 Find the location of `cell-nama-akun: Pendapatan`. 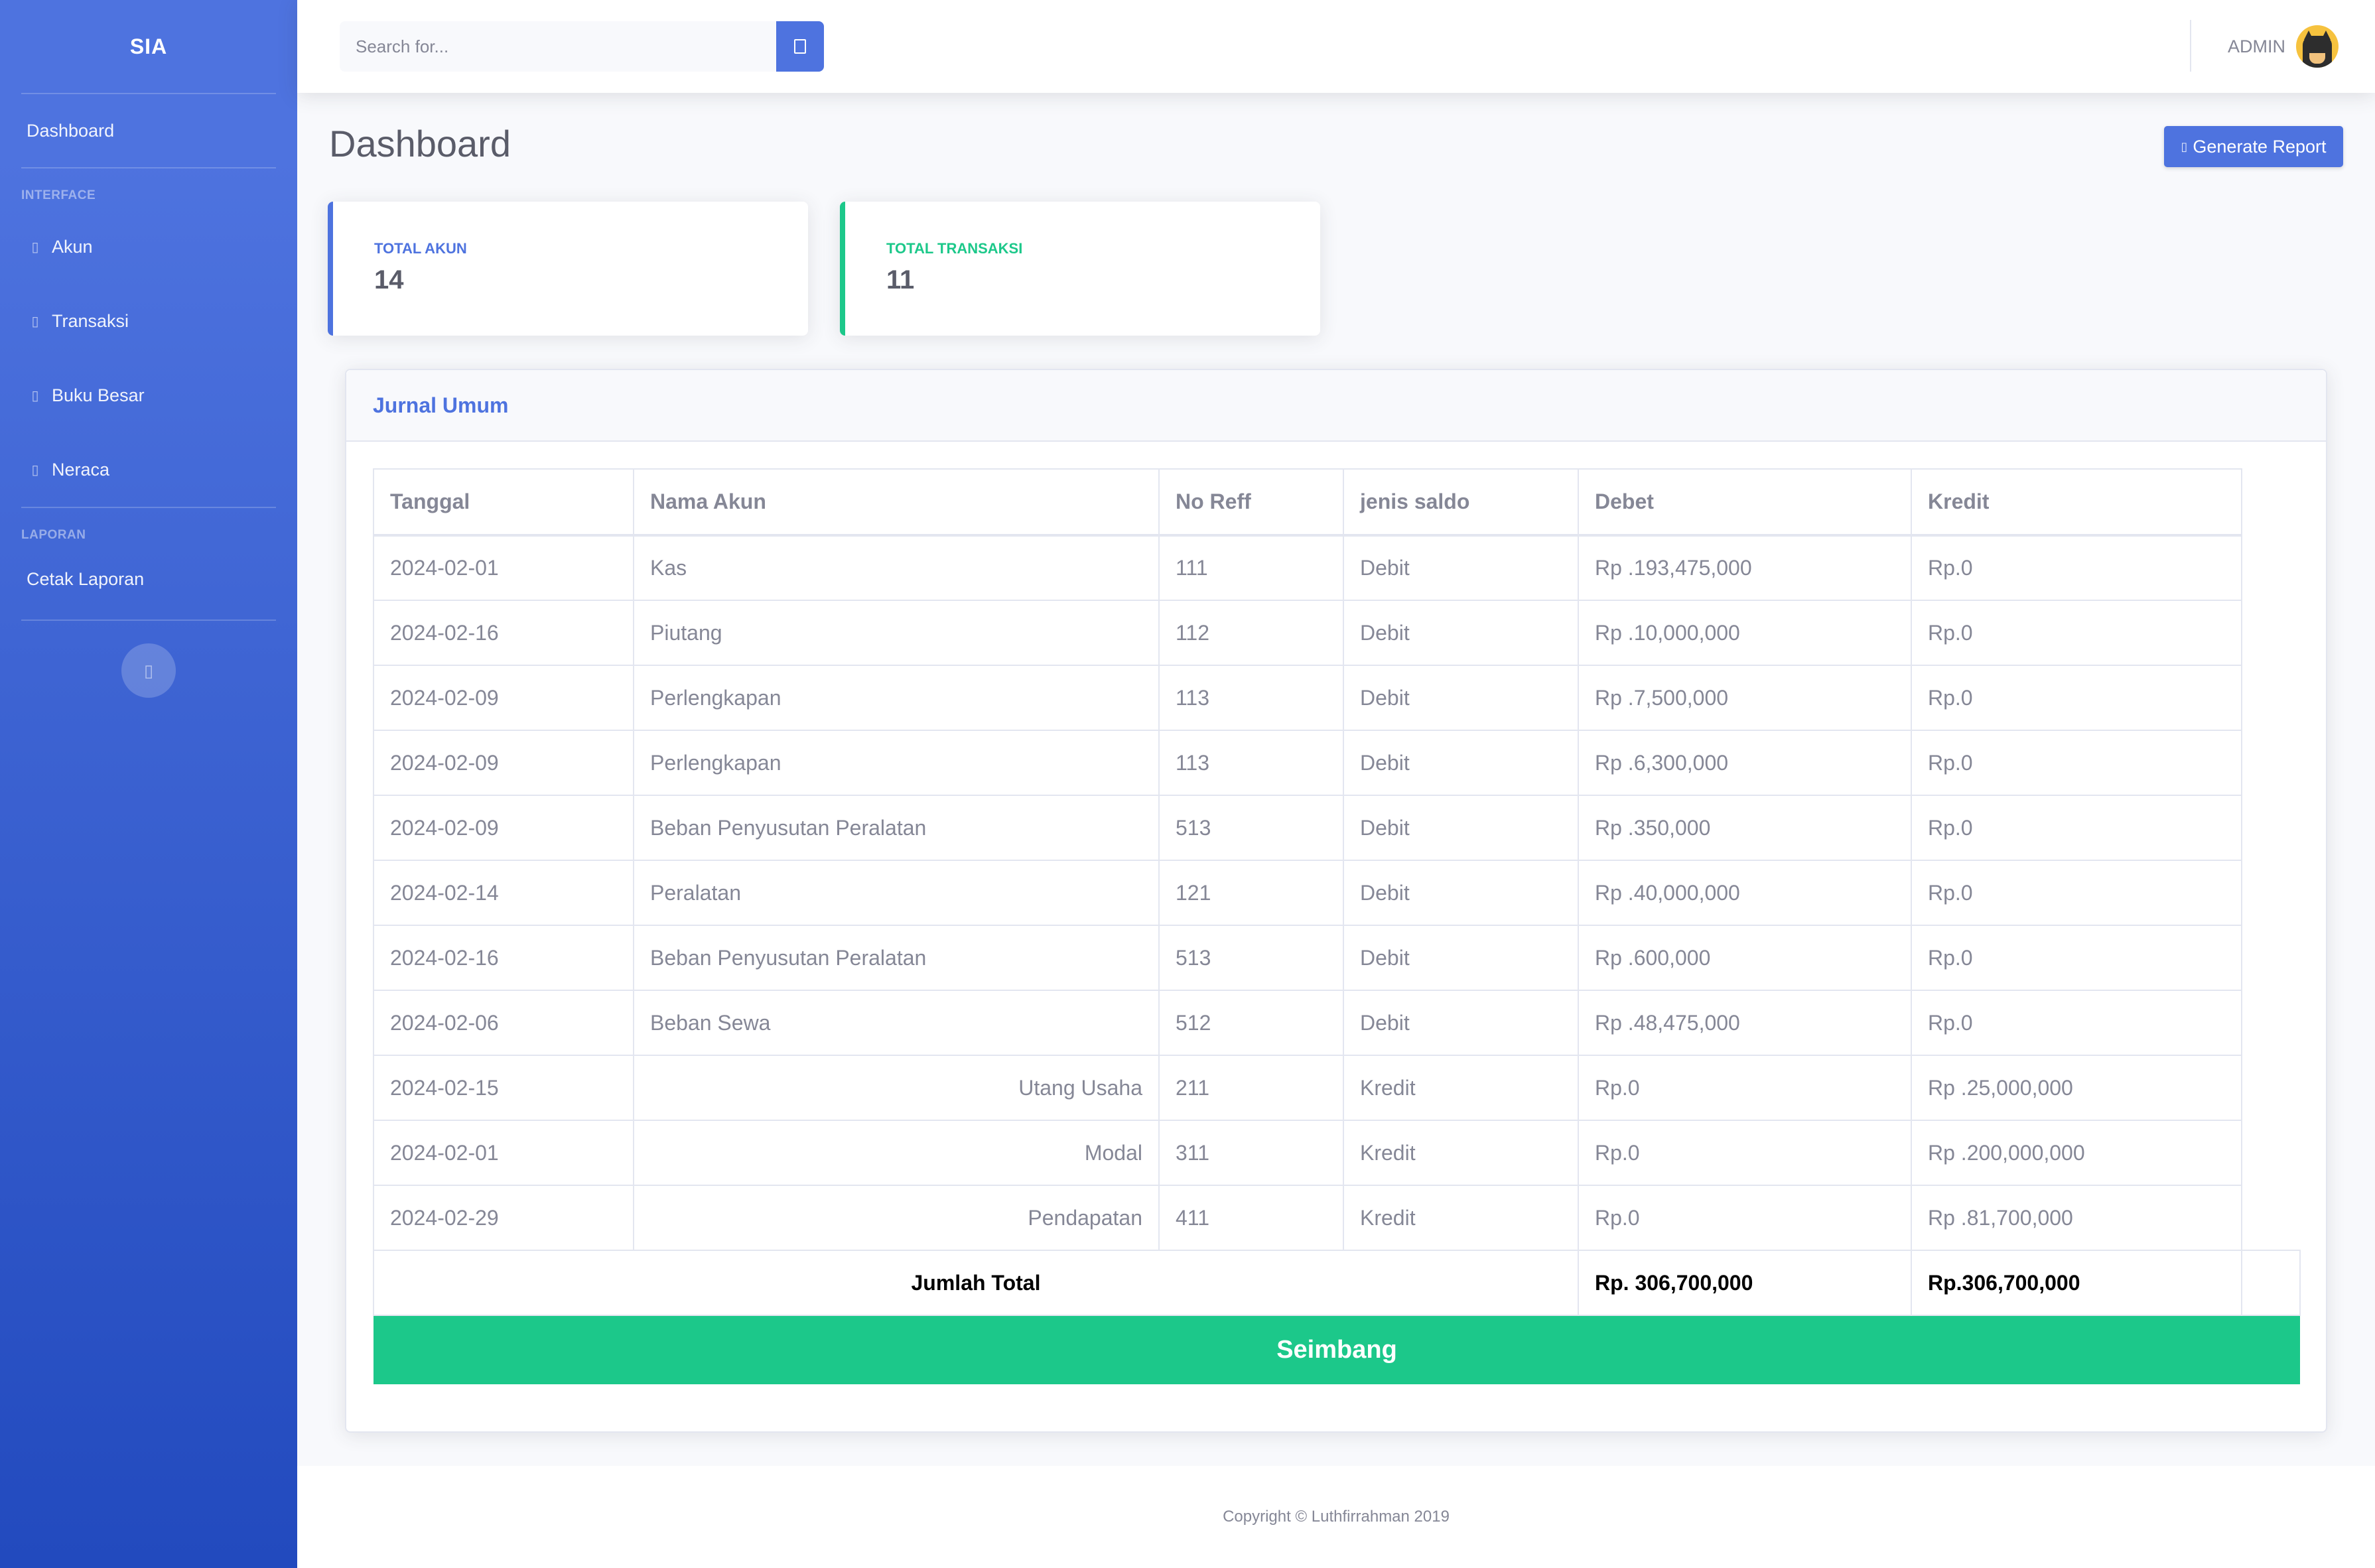

cell-nama-akun: Pendapatan is located at coordinates (896, 1218).